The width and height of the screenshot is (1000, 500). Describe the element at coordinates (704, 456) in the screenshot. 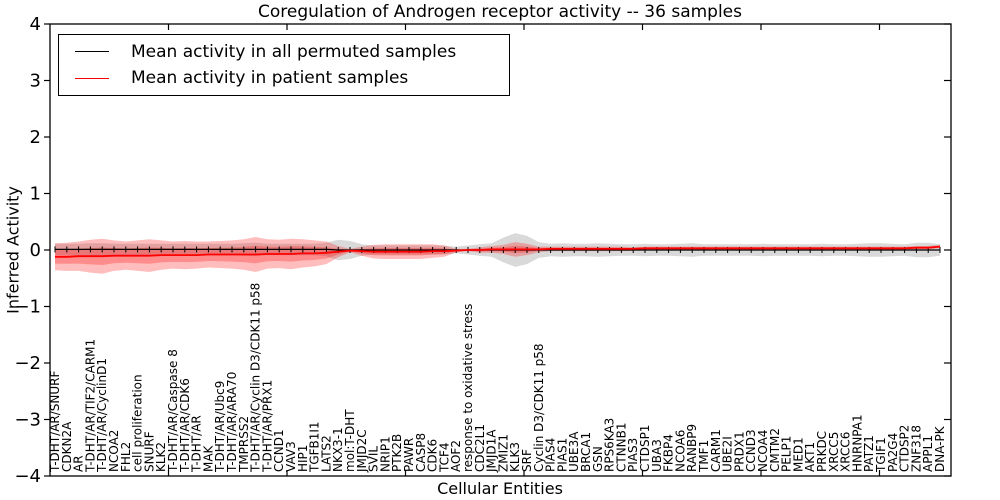

I see `x-category-label: TMF1` at that location.